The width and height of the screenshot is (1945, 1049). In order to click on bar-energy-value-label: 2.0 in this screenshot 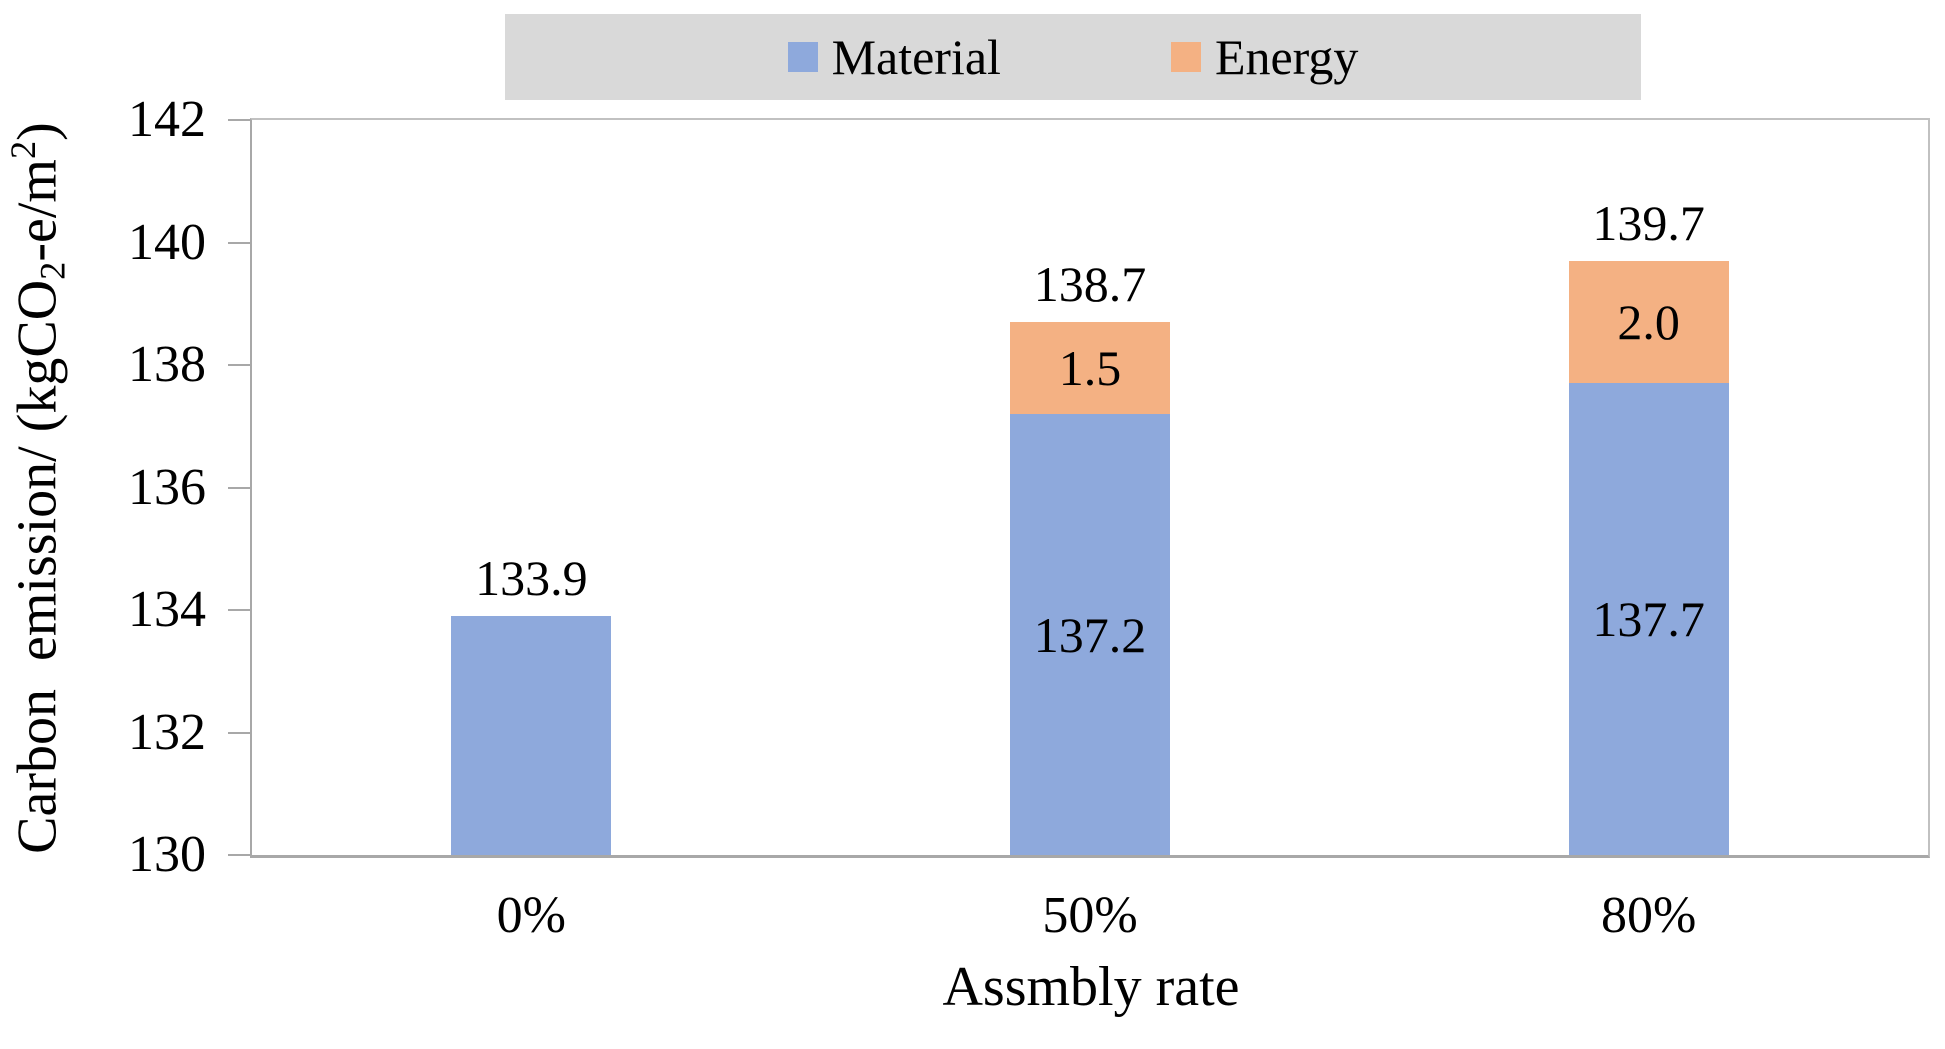, I will do `click(1648, 322)`.